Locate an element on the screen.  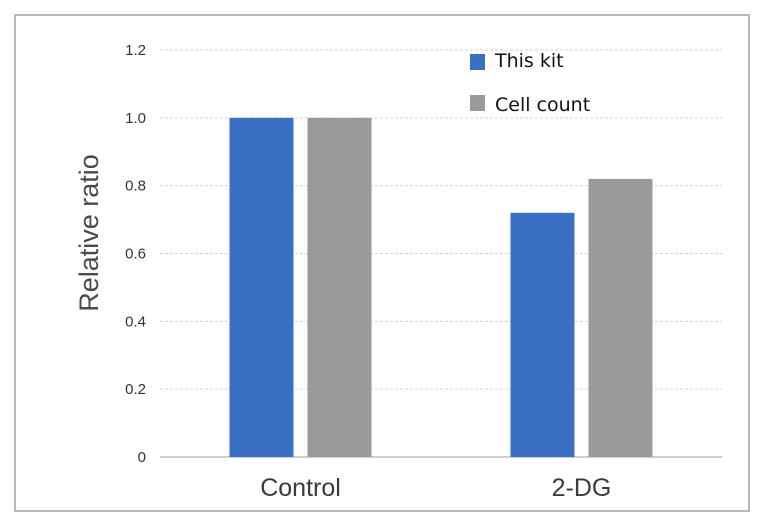
legend-label-cell-count: Cell count is located at coordinates (542, 105).